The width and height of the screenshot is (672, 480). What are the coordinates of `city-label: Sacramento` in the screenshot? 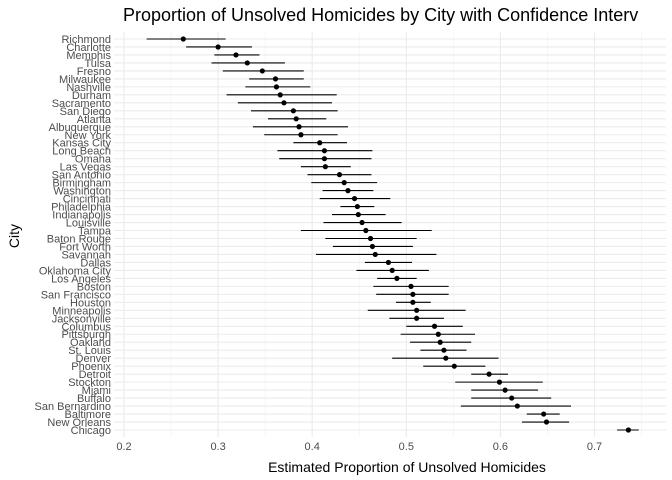 It's located at (81, 104).